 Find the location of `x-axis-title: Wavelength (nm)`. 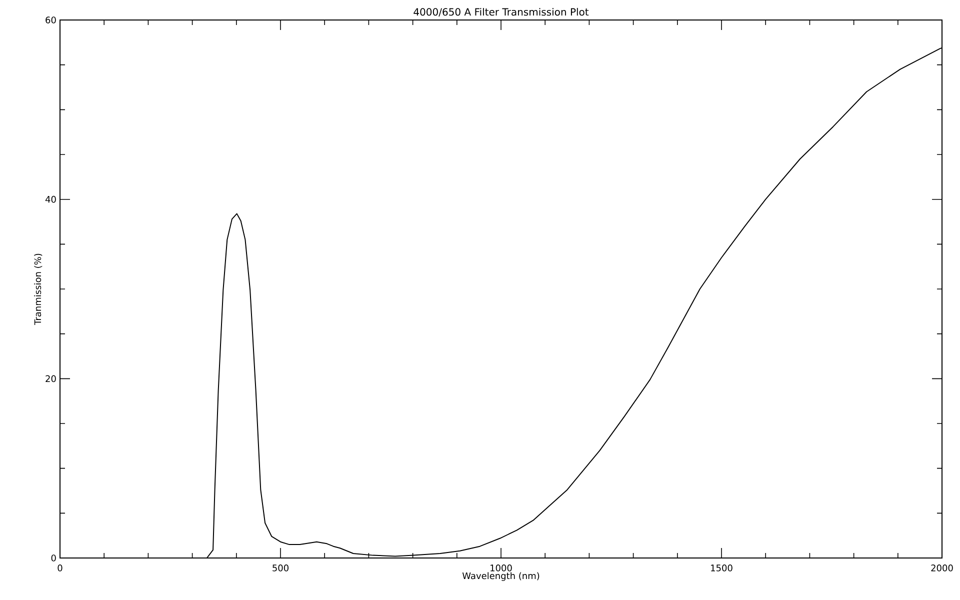

x-axis-title: Wavelength (nm) is located at coordinates (501, 576).